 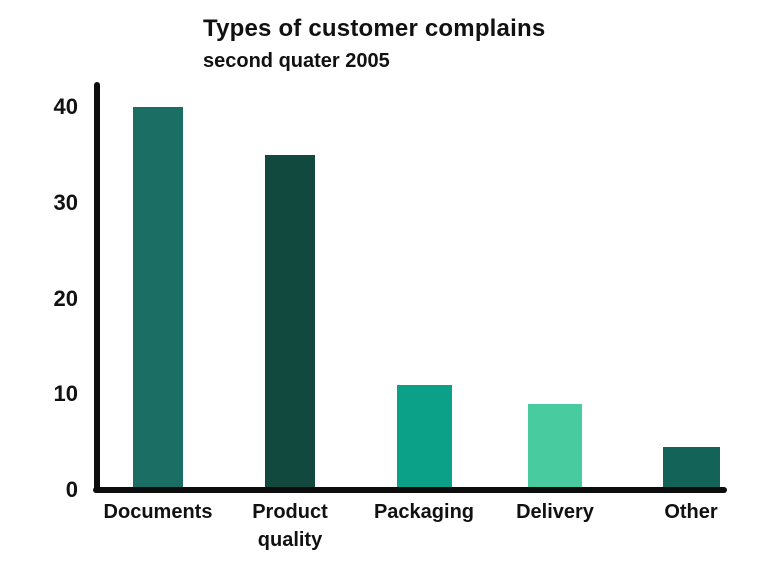 I want to click on x-label-documents: Documents, so click(x=158, y=512).